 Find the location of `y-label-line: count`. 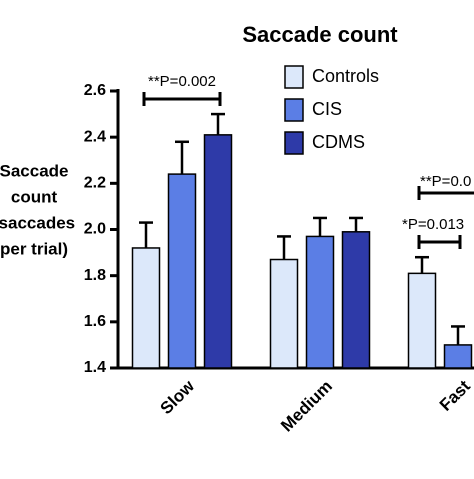

y-label-line: count is located at coordinates (34, 196).